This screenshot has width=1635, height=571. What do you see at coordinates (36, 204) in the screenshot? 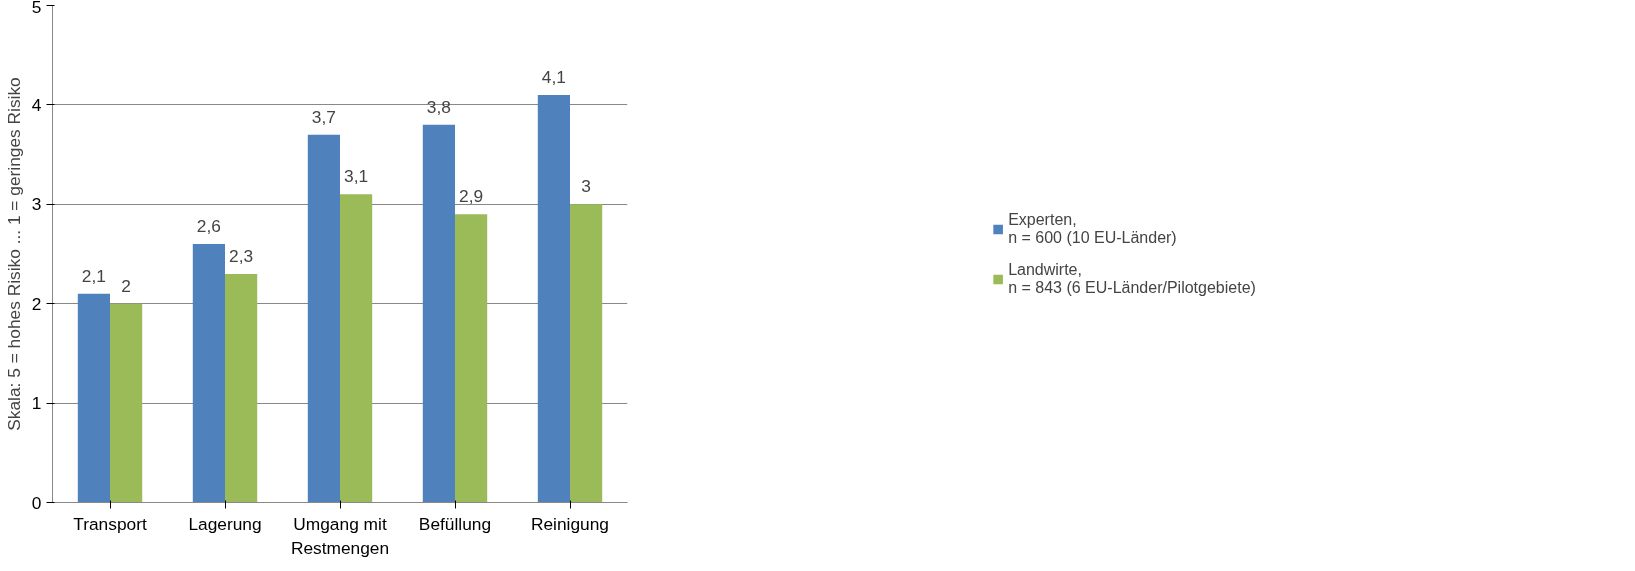
I see `y-tick-label: 3` at bounding box center [36, 204].